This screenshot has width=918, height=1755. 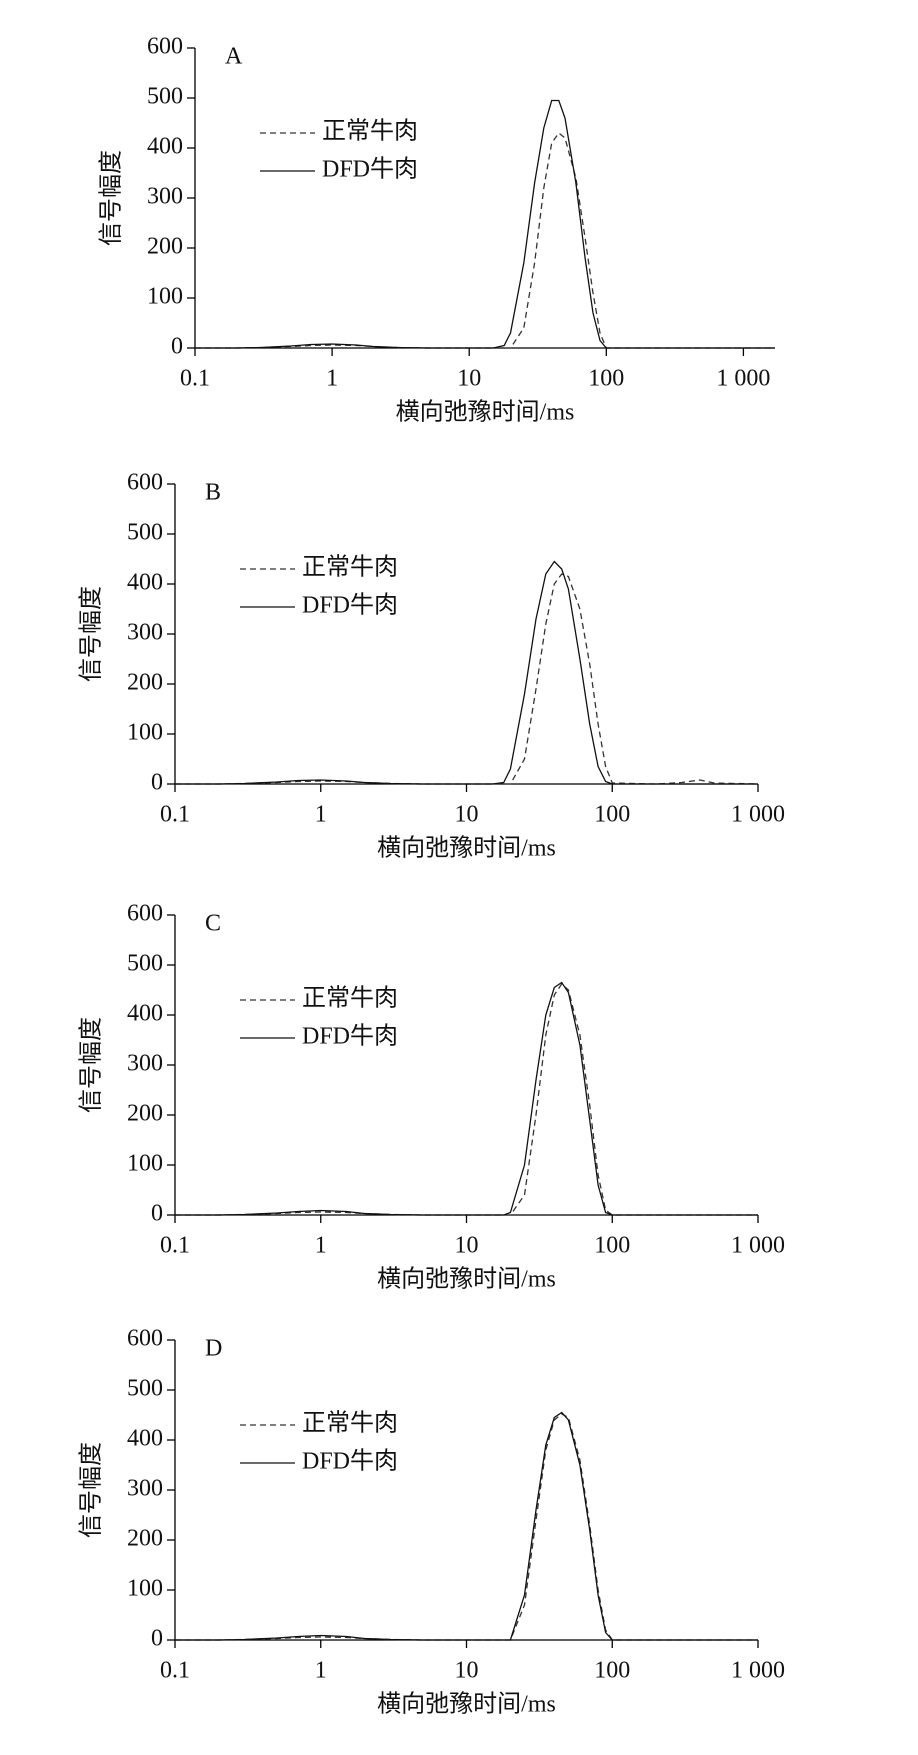 I want to click on panel-label: A, so click(x=234, y=57).